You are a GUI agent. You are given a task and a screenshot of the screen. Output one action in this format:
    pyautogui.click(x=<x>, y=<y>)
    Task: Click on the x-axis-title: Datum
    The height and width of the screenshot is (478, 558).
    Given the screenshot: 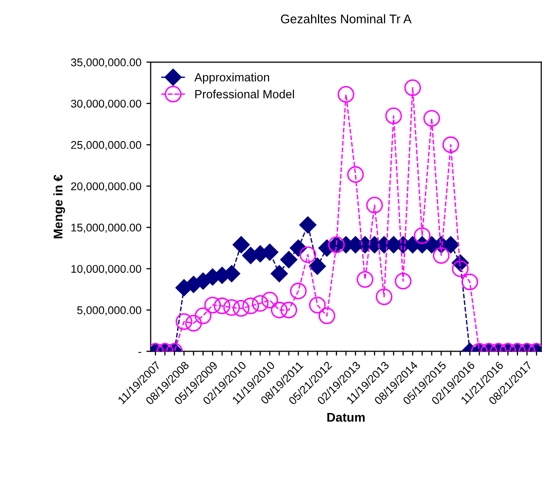 What is the action you would take?
    pyautogui.click(x=346, y=417)
    